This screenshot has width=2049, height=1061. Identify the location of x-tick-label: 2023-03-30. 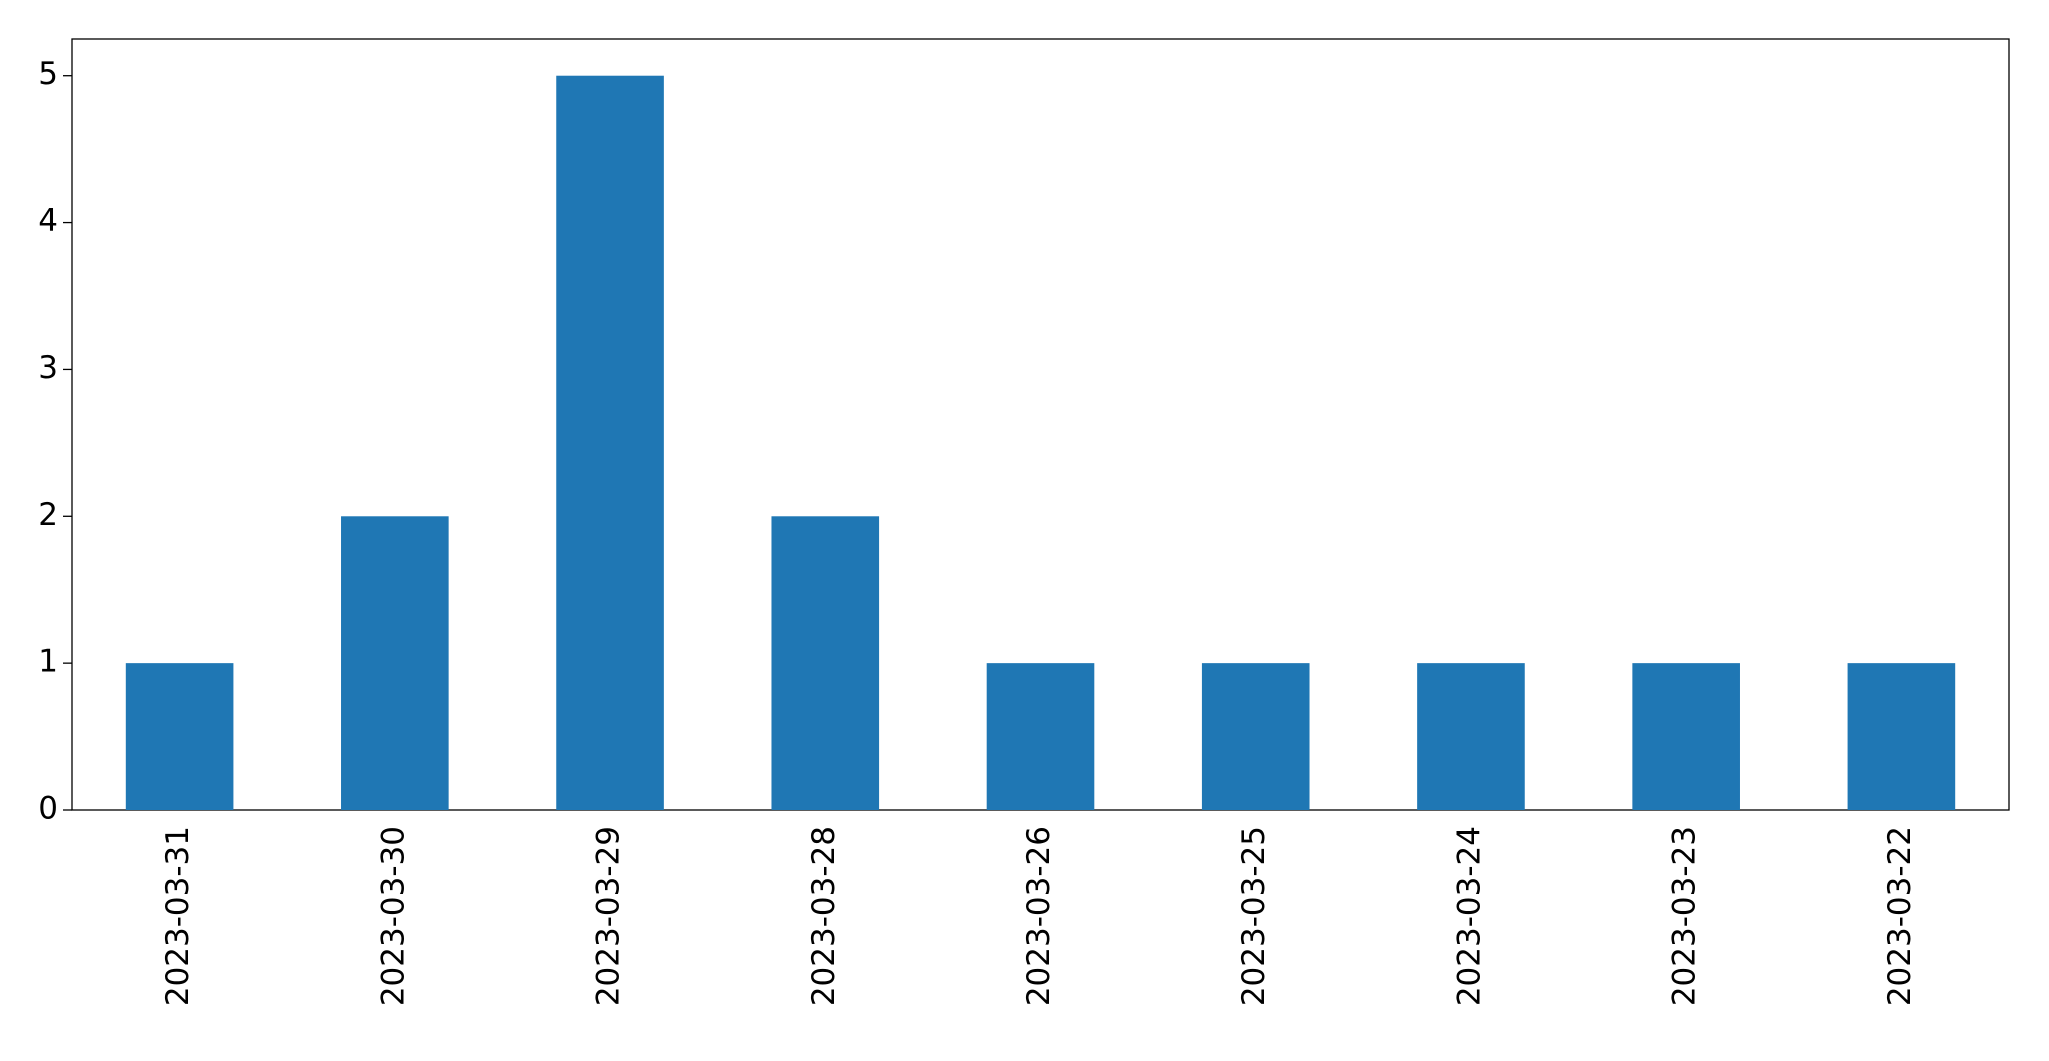
(393, 916).